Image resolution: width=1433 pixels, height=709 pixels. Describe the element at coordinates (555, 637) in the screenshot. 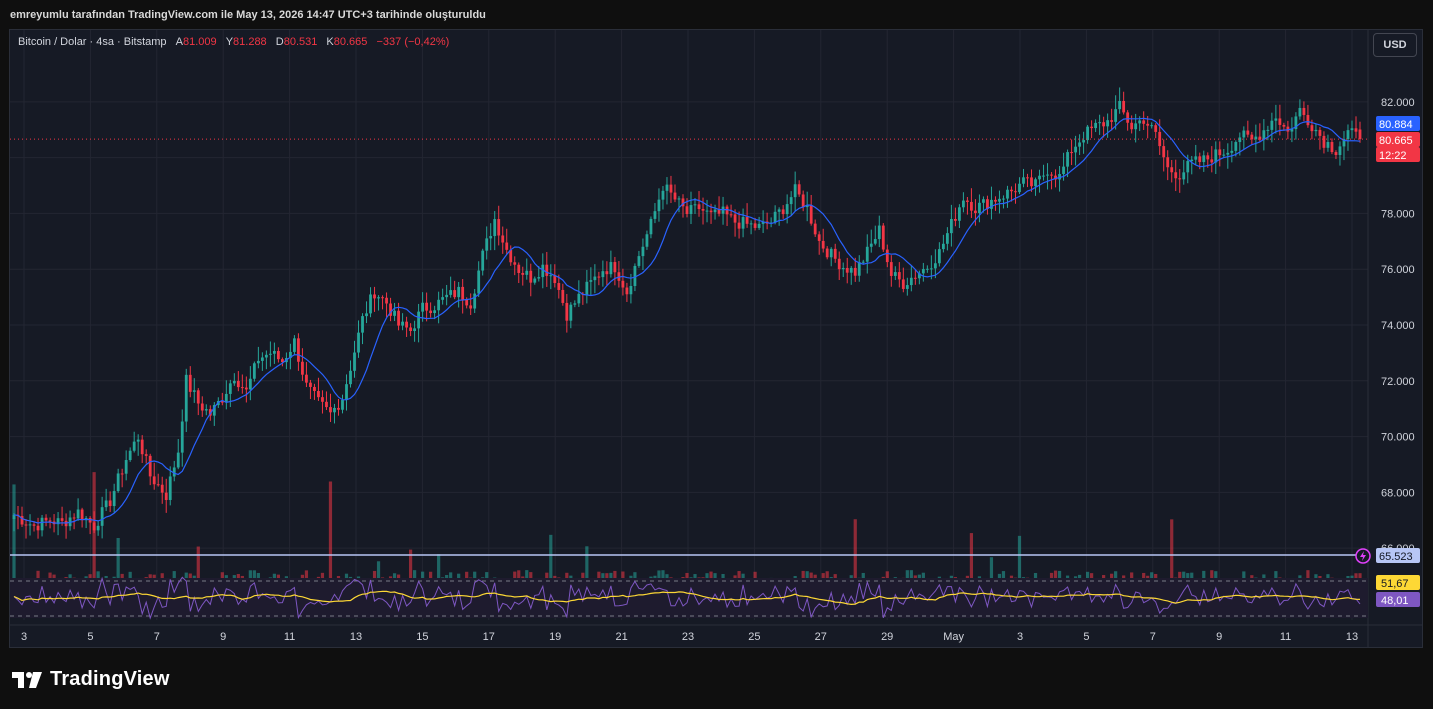

I see `x-tick-label: 19` at that location.